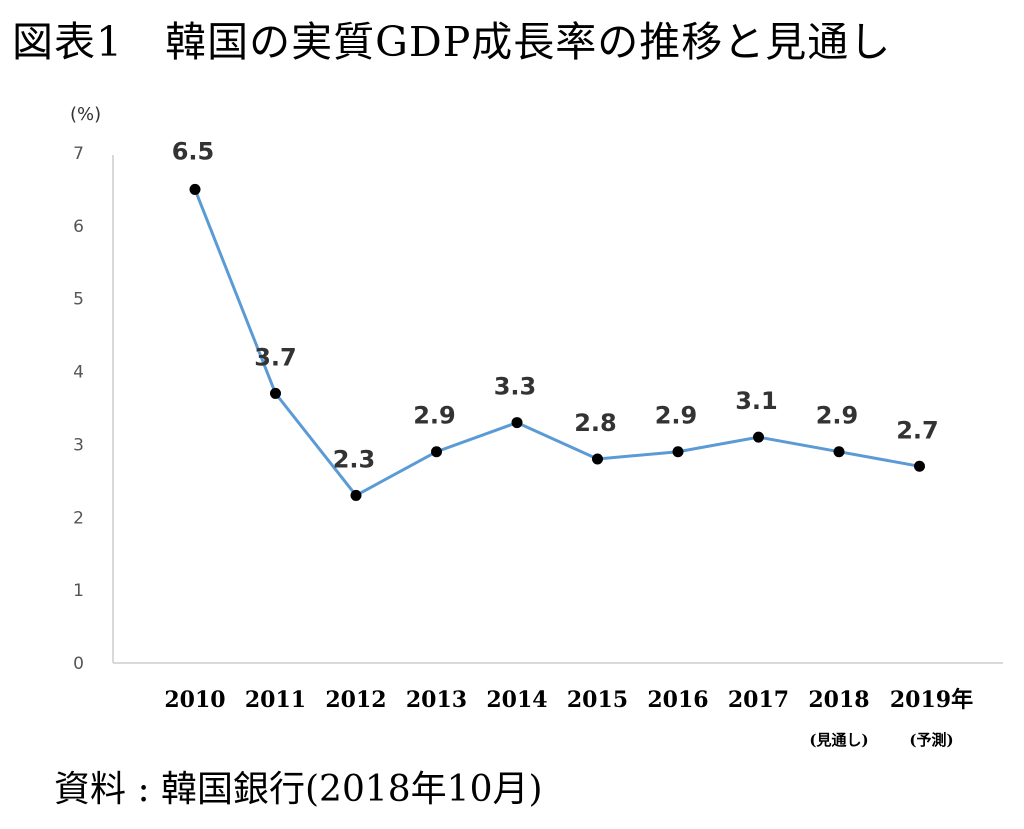 The height and width of the screenshot is (829, 1024). Describe the element at coordinates (515, 387) in the screenshot. I see `data-label-2014: 3.3` at that location.